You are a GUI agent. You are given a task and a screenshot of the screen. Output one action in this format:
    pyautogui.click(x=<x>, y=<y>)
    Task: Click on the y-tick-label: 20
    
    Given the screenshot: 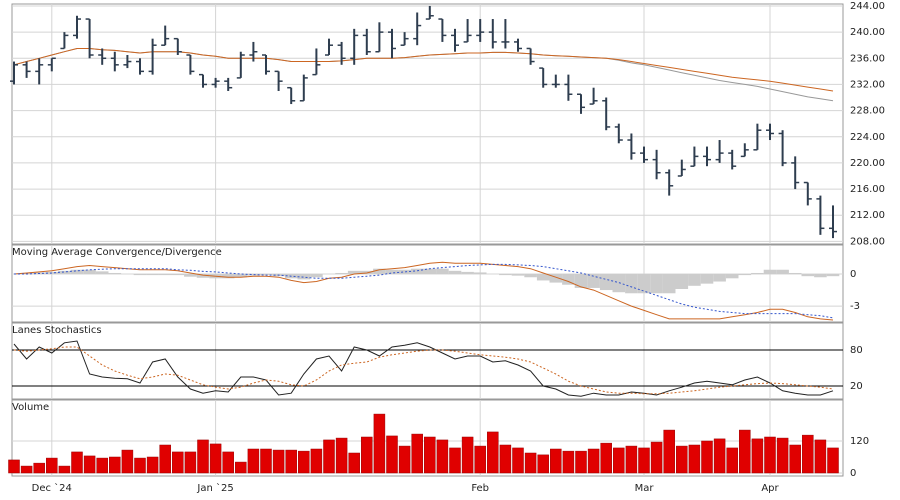 What is the action you would take?
    pyautogui.click(x=856, y=386)
    